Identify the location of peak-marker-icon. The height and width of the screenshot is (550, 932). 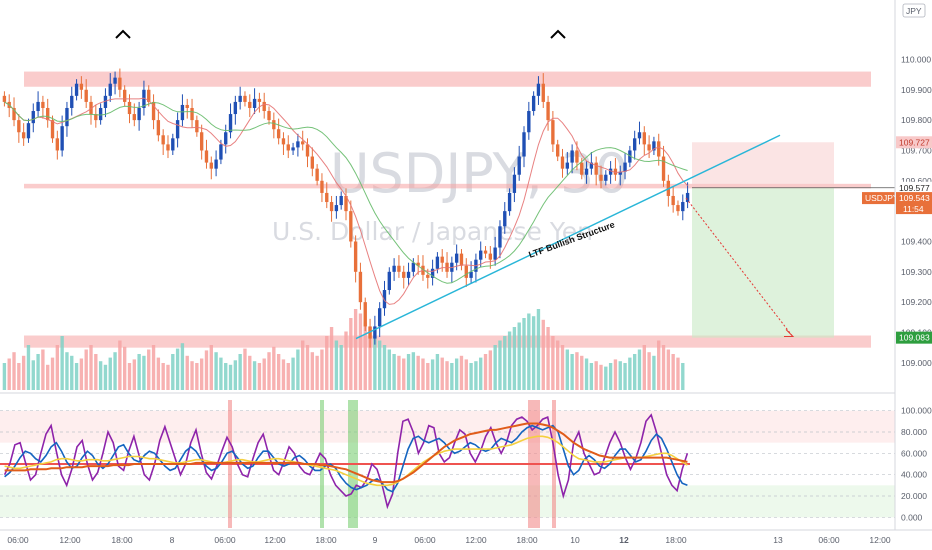
(558, 34).